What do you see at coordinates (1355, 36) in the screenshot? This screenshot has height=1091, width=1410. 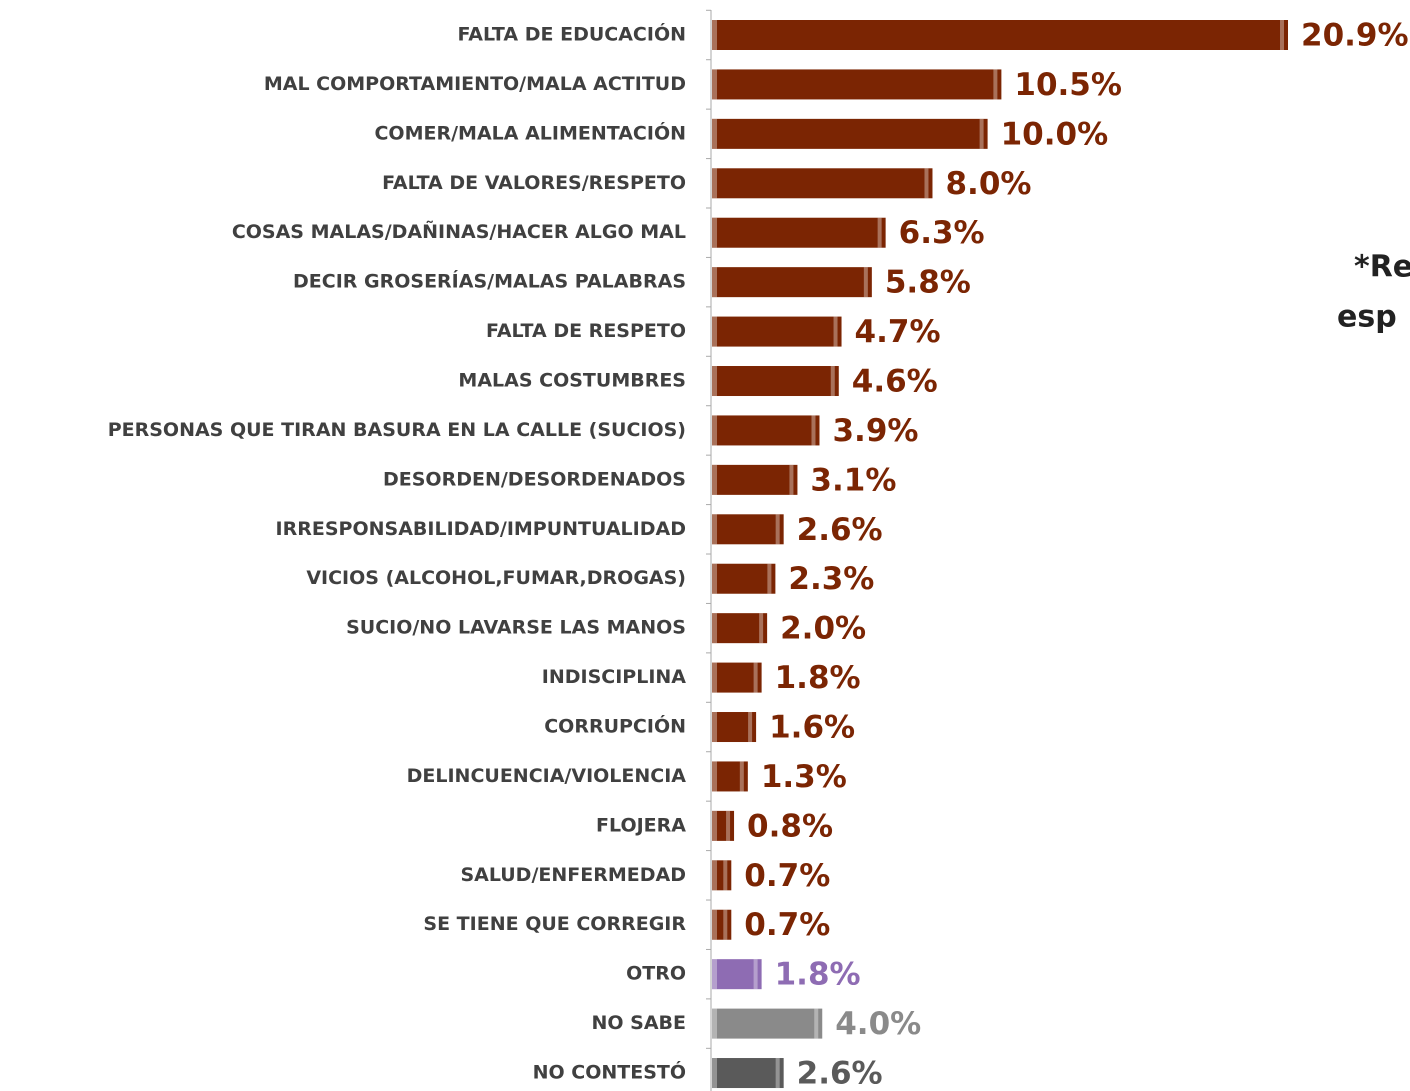 I see `value-label: 20.9%` at bounding box center [1355, 36].